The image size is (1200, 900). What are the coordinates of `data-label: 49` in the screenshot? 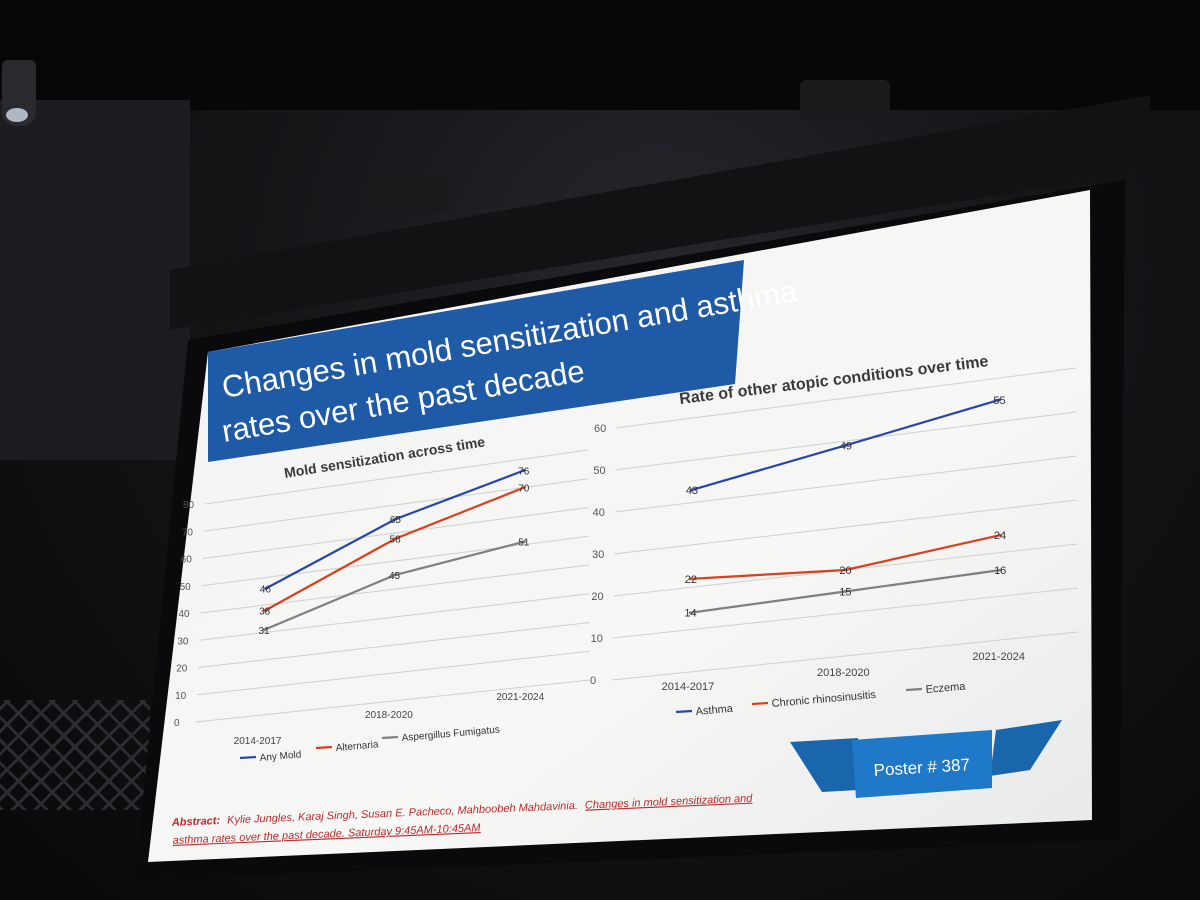 It's located at (846, 446).